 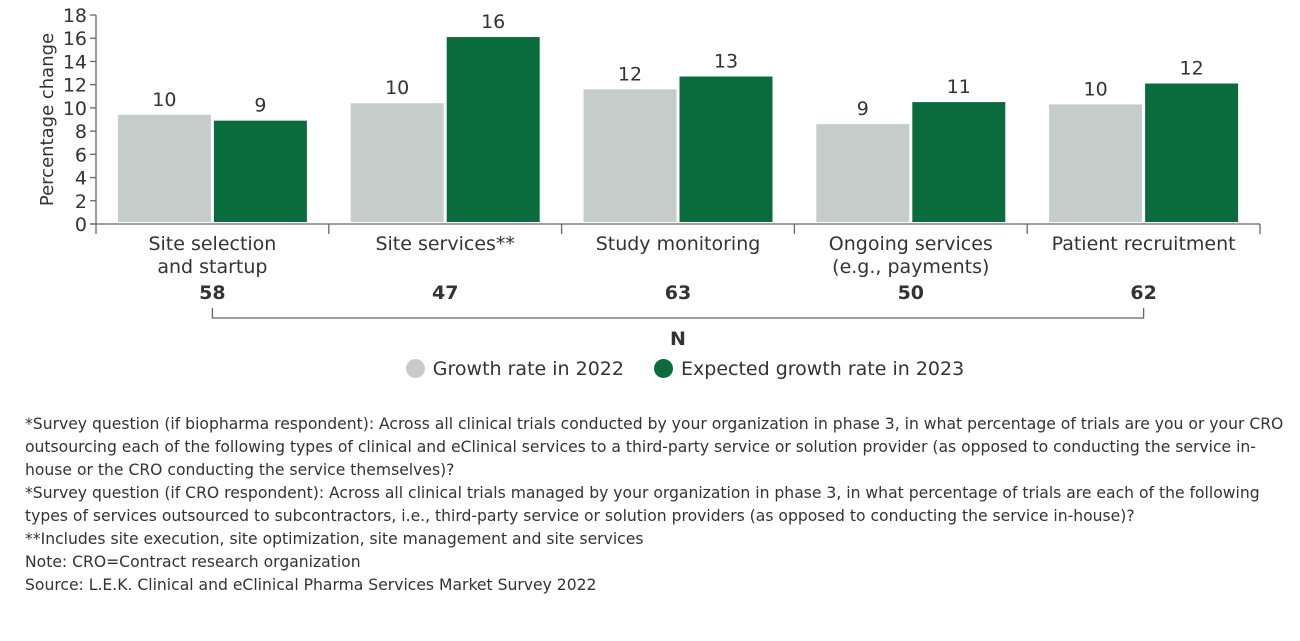 I want to click on y-tick-label: 4, so click(x=81, y=179).